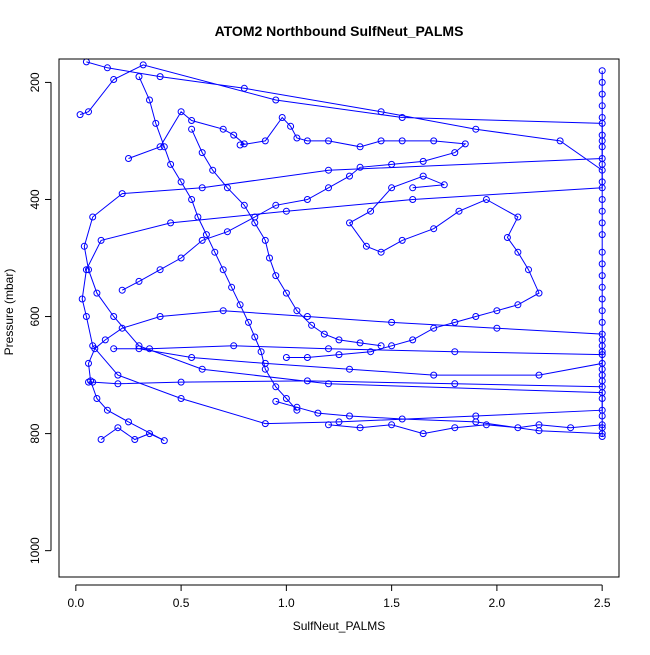 The height and width of the screenshot is (655, 650). Describe the element at coordinates (391, 603) in the screenshot. I see `x-tick-label: 1.5` at that location.